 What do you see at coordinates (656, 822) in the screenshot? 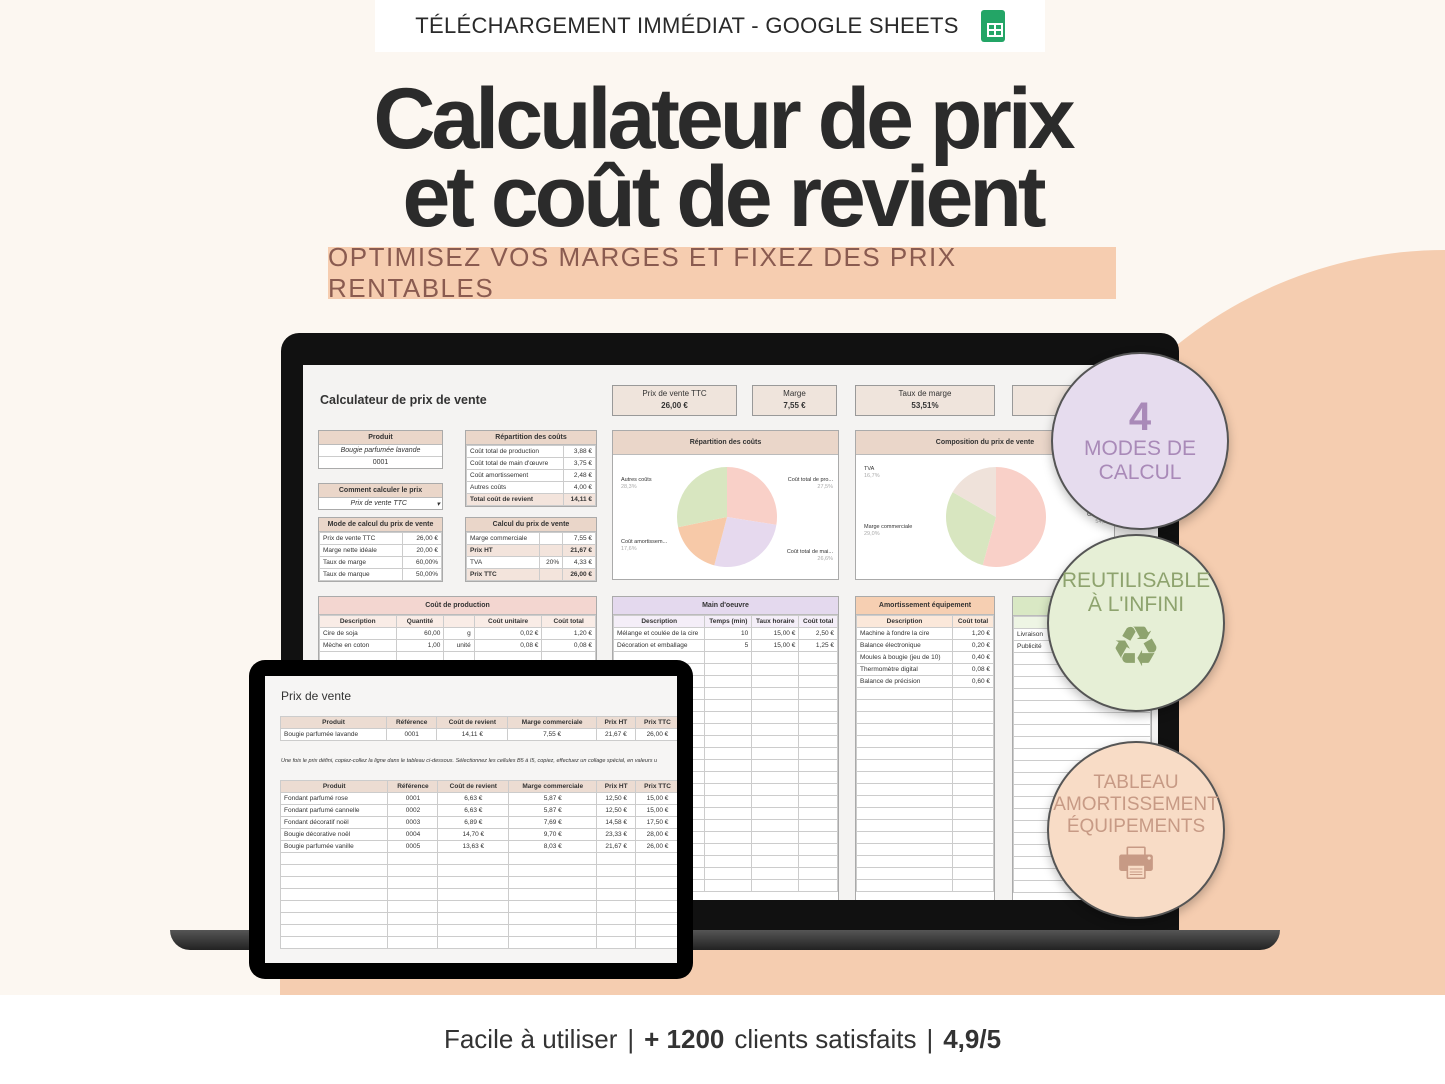
I see `table-cell: 17,50 €` at bounding box center [656, 822].